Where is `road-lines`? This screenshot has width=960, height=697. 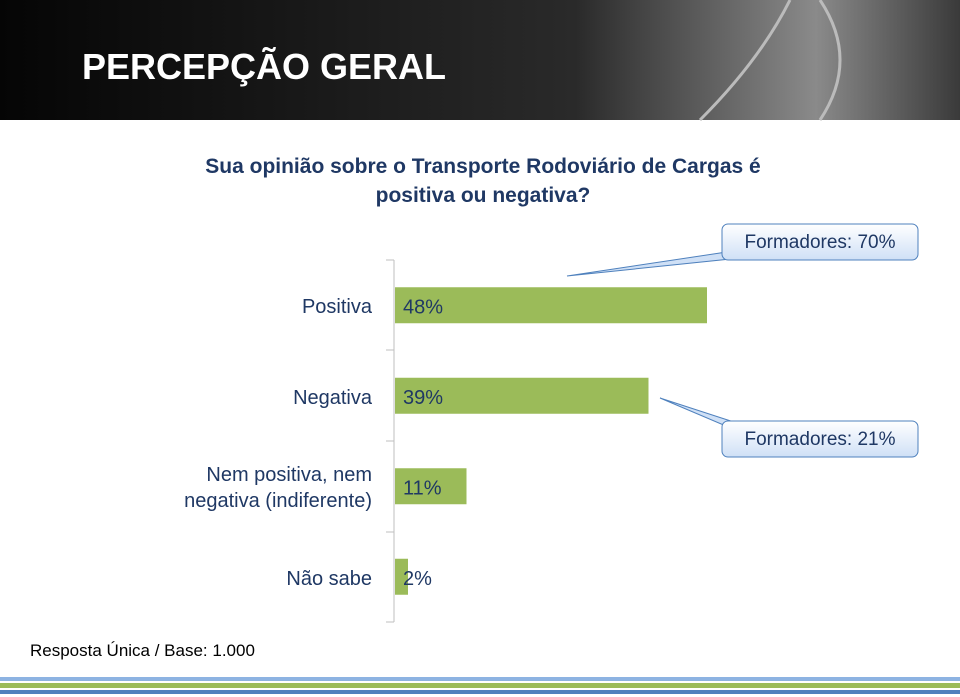
road-lines is located at coordinates (770, 61).